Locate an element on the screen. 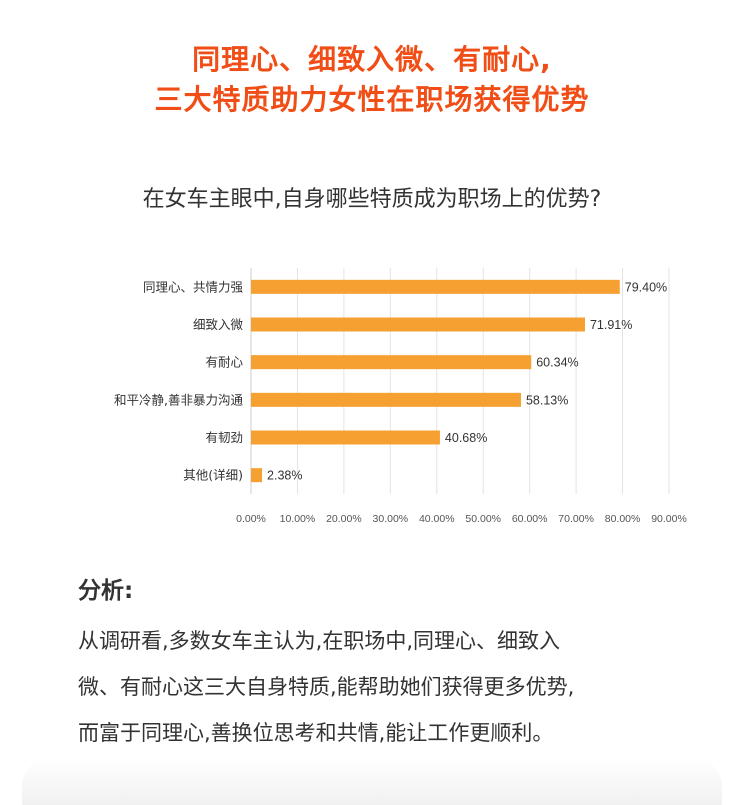 The height and width of the screenshot is (805, 744). chart-question: 在女车主眼中,自身哪些特质成为职场上的优势? is located at coordinates (372, 199).